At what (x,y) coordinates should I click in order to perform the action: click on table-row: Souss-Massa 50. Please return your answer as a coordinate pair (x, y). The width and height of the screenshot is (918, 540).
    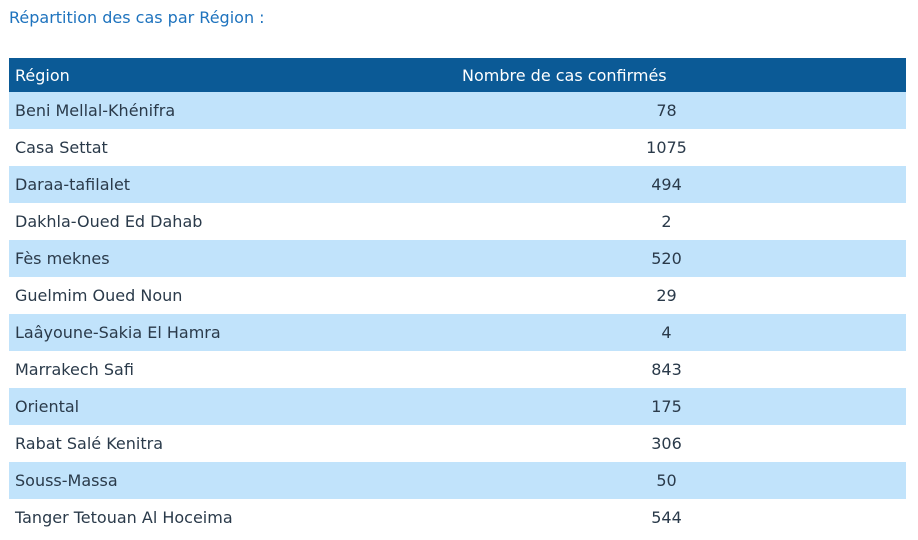
    Looking at the image, I should click on (457, 480).